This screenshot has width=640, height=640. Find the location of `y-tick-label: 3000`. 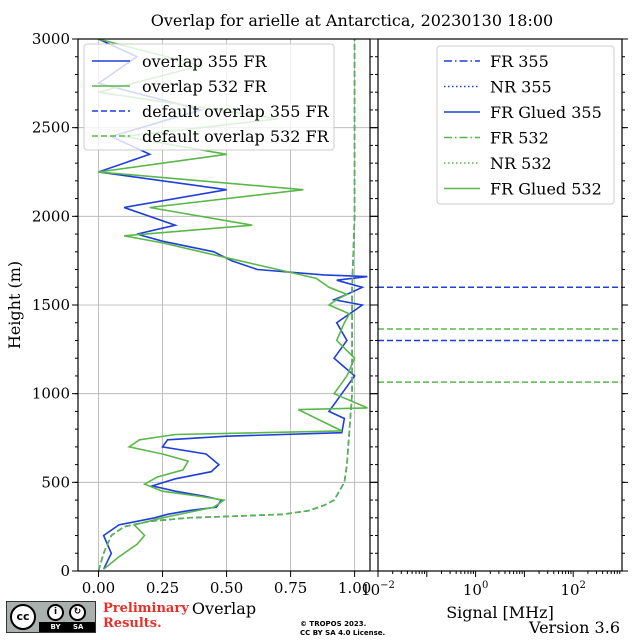

y-tick-label: 3000 is located at coordinates (51, 39).